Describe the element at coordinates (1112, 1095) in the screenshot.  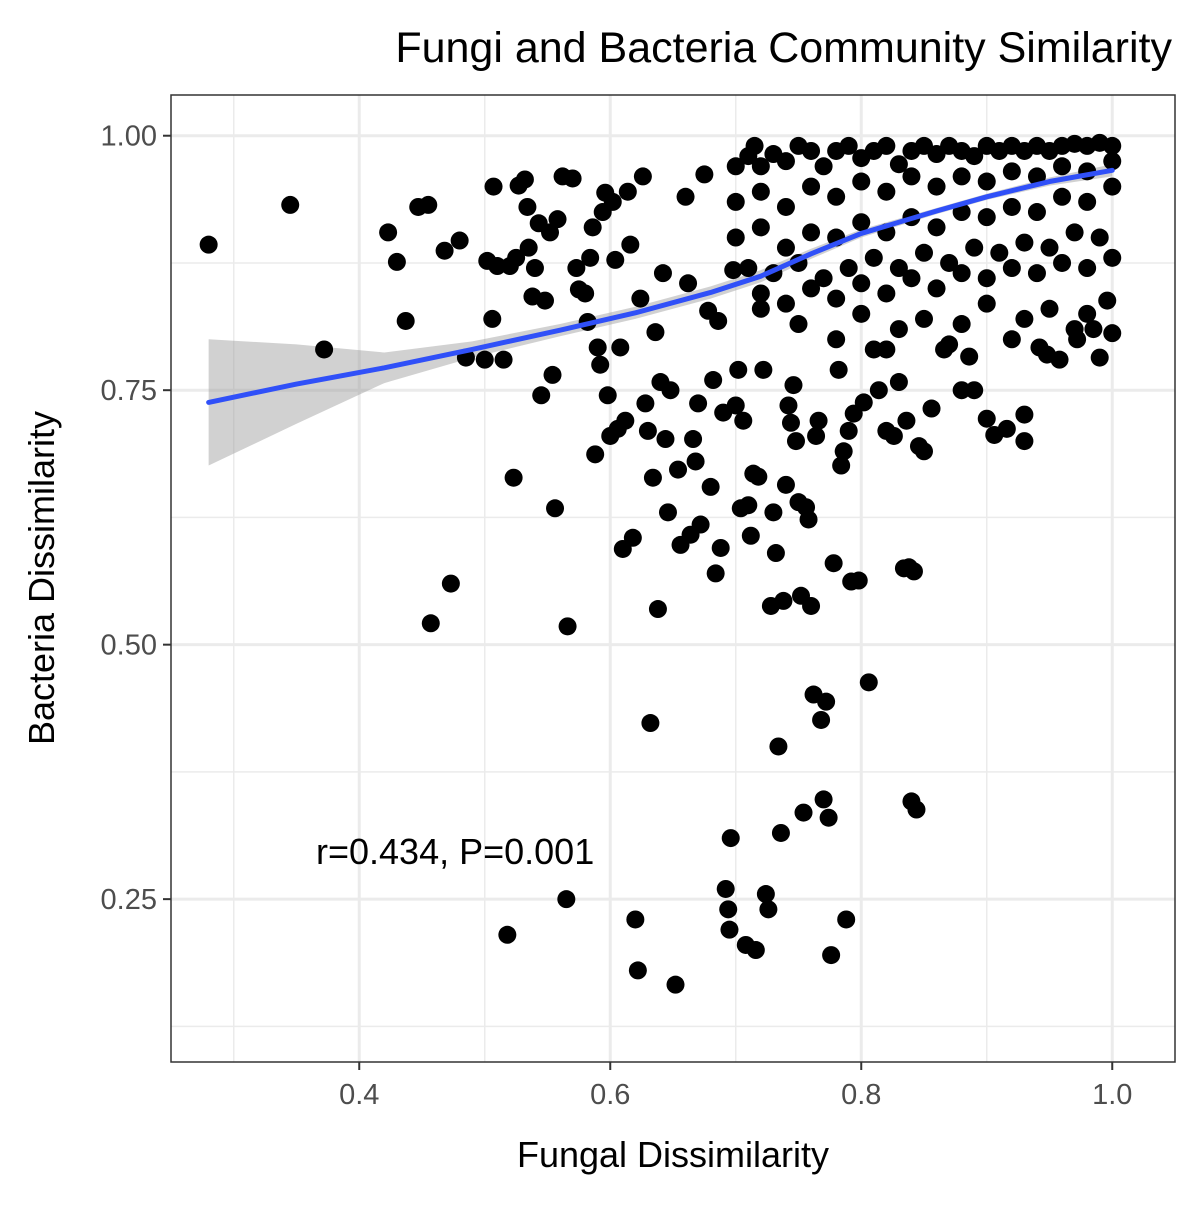
I see `x-tick-label: 1.0` at that location.